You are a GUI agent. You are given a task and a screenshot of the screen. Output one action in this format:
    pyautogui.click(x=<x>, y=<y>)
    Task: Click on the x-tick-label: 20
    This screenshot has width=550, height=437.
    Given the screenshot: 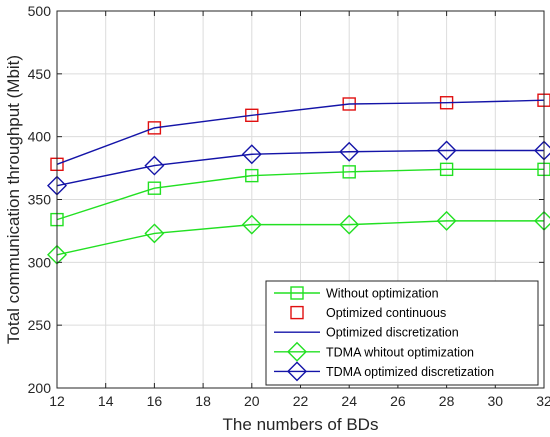 What is the action you would take?
    pyautogui.click(x=252, y=401)
    